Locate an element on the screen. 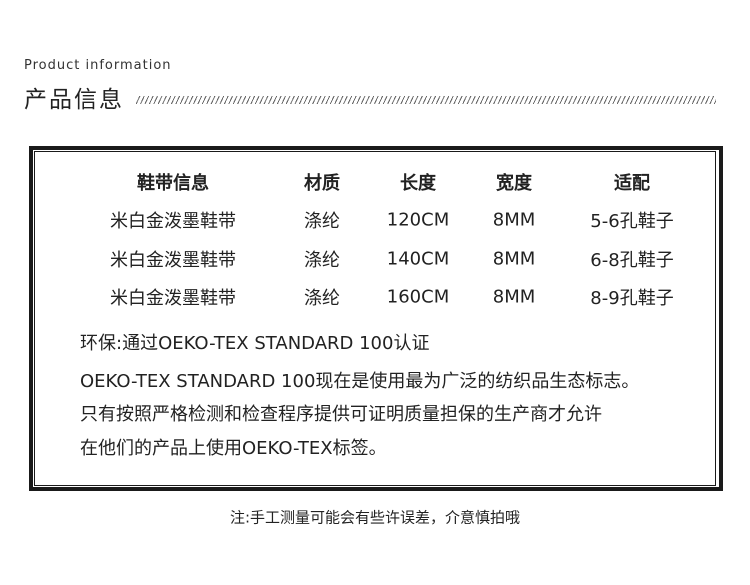  column-header: 材质 is located at coordinates (322, 183).